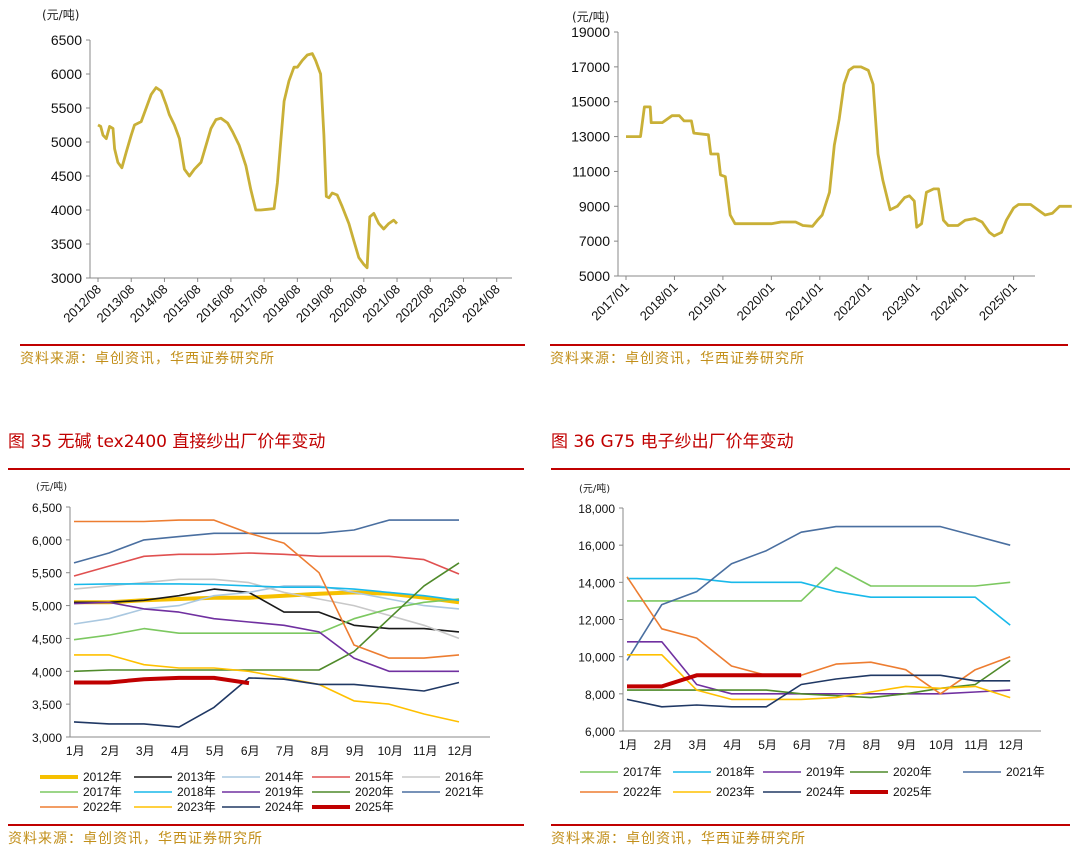 The image size is (1076, 852). What do you see at coordinates (135, 839) in the screenshot?
I see `source-text: 资料来源：卓创资讯，华西证券研究所` at bounding box center [135, 839].